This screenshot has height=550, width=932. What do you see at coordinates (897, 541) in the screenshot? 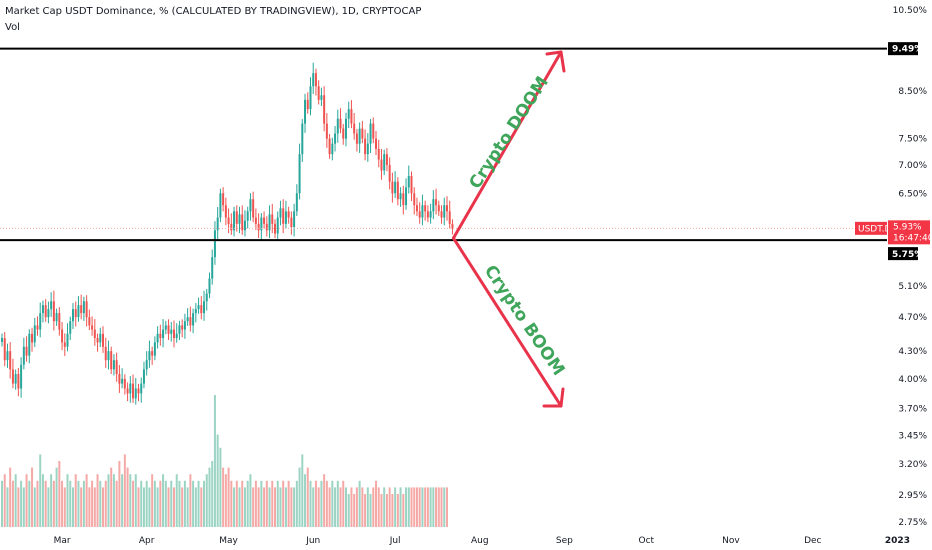
I see `x-tick-label: 2023` at bounding box center [897, 541].